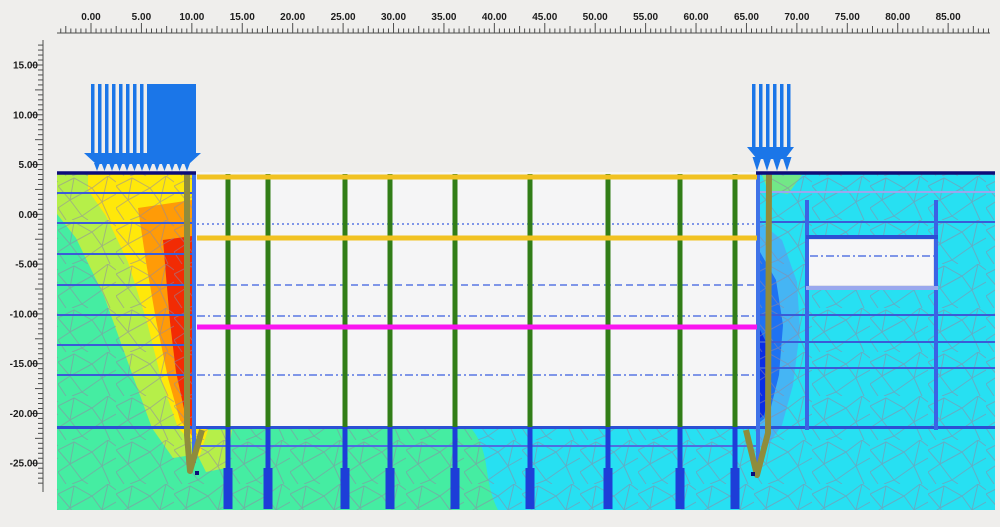 This screenshot has height=527, width=1000. I want to click on v-ruler-label: 0.00, so click(29, 215).